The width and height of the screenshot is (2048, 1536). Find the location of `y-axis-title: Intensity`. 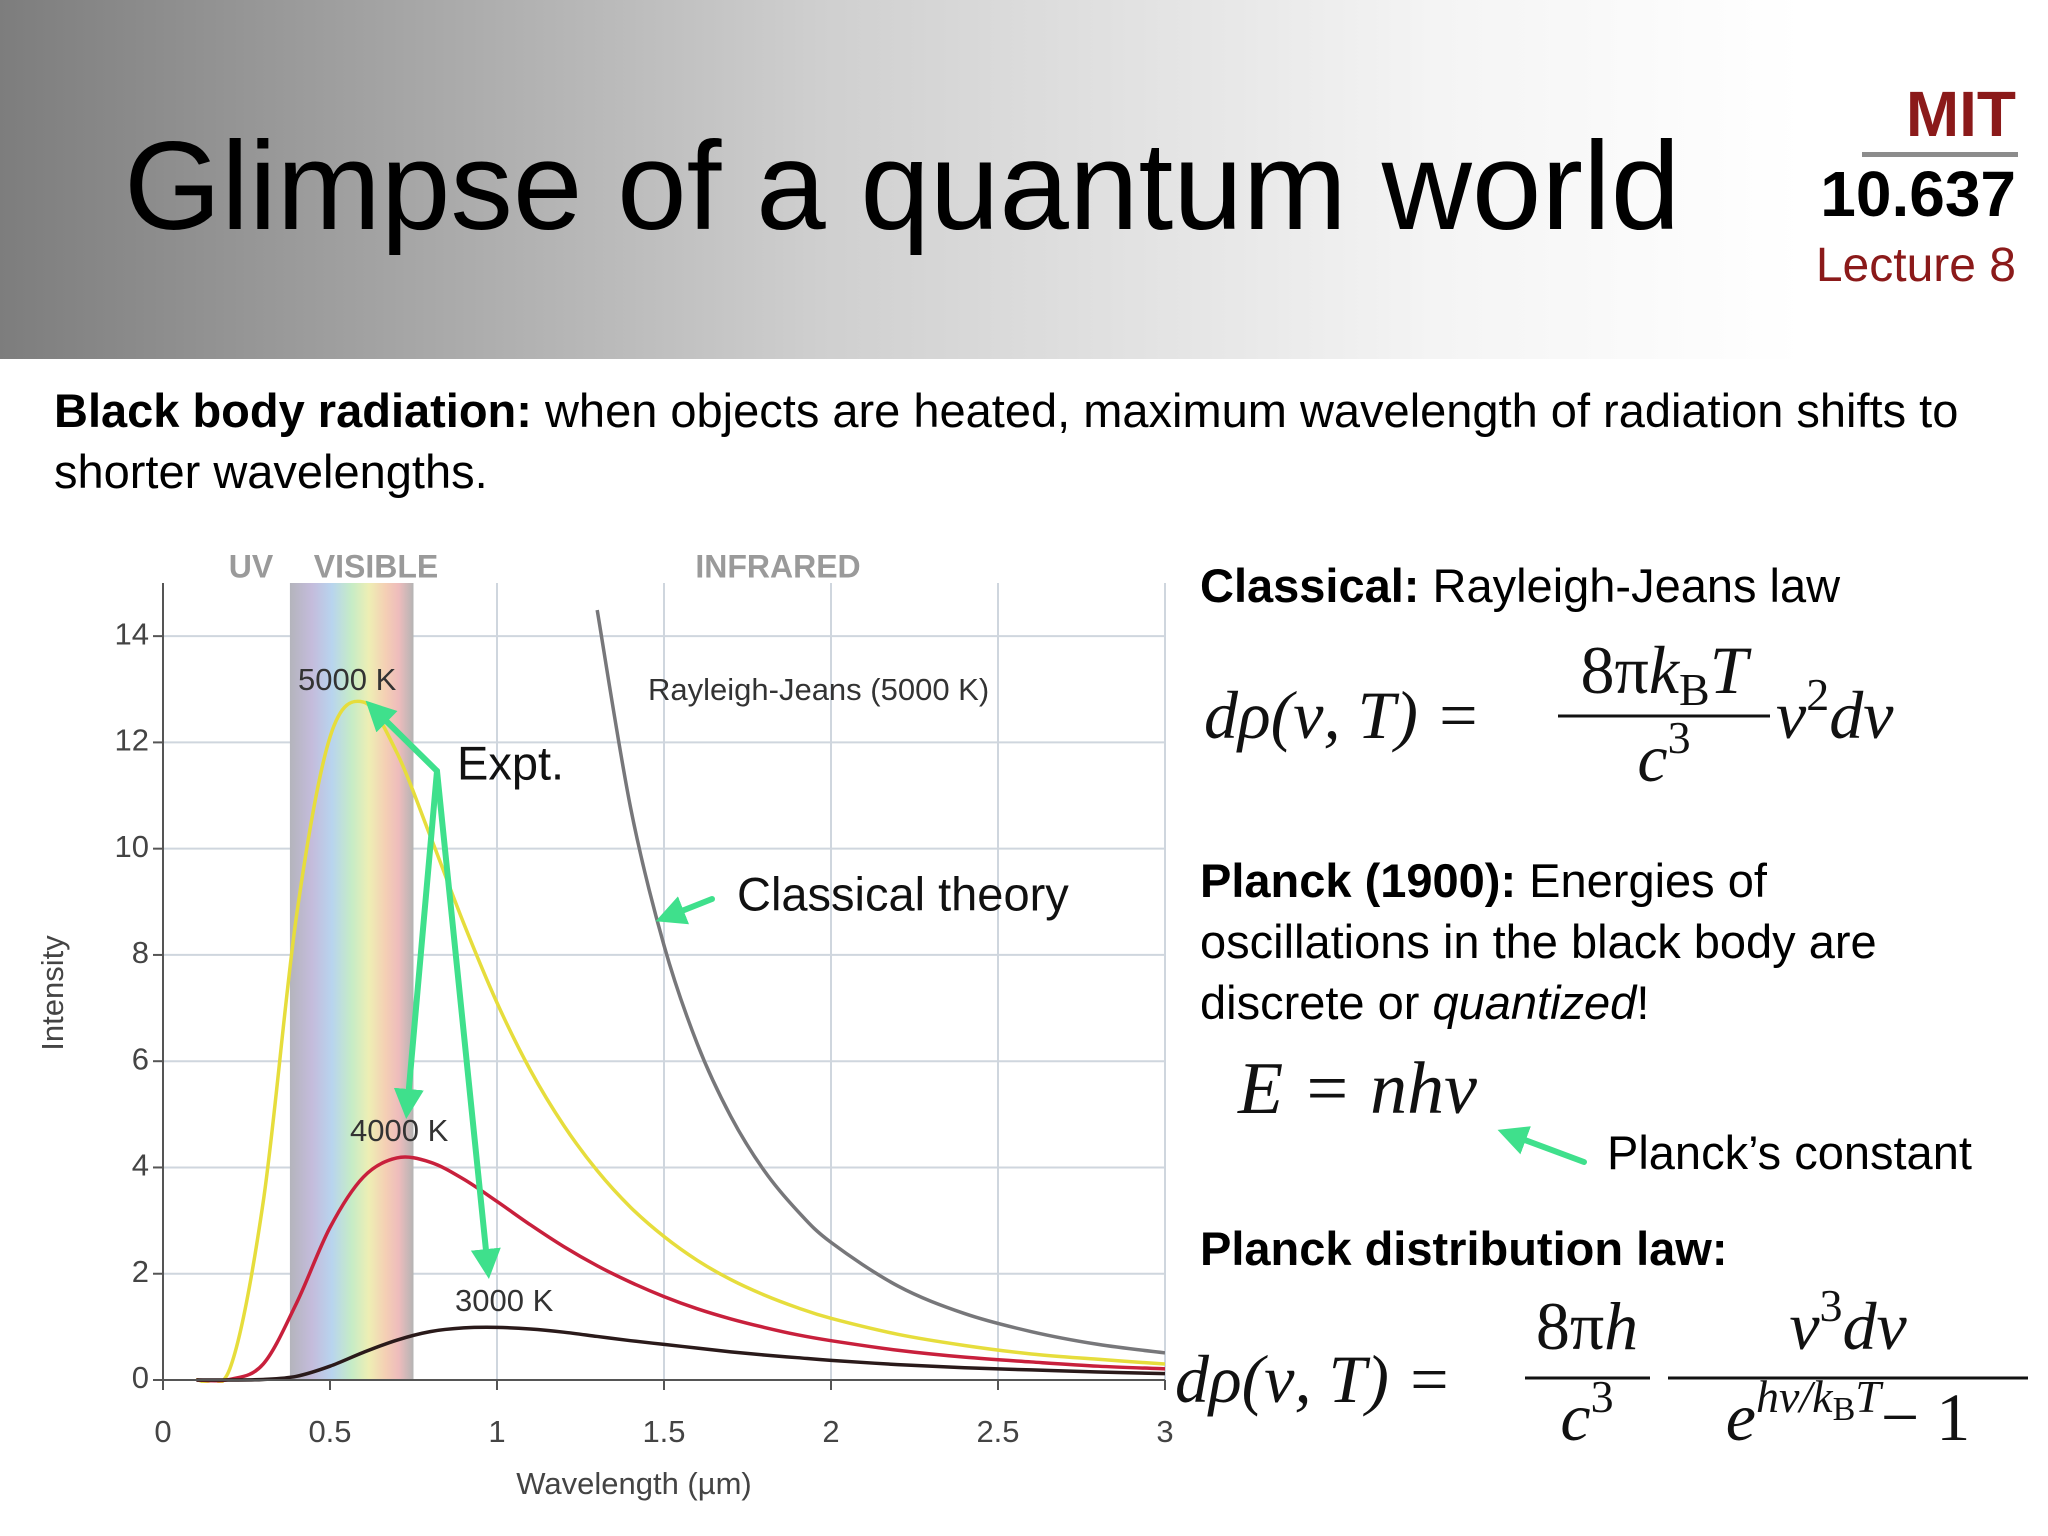

y-axis-title: Intensity is located at coordinates (52, 993).